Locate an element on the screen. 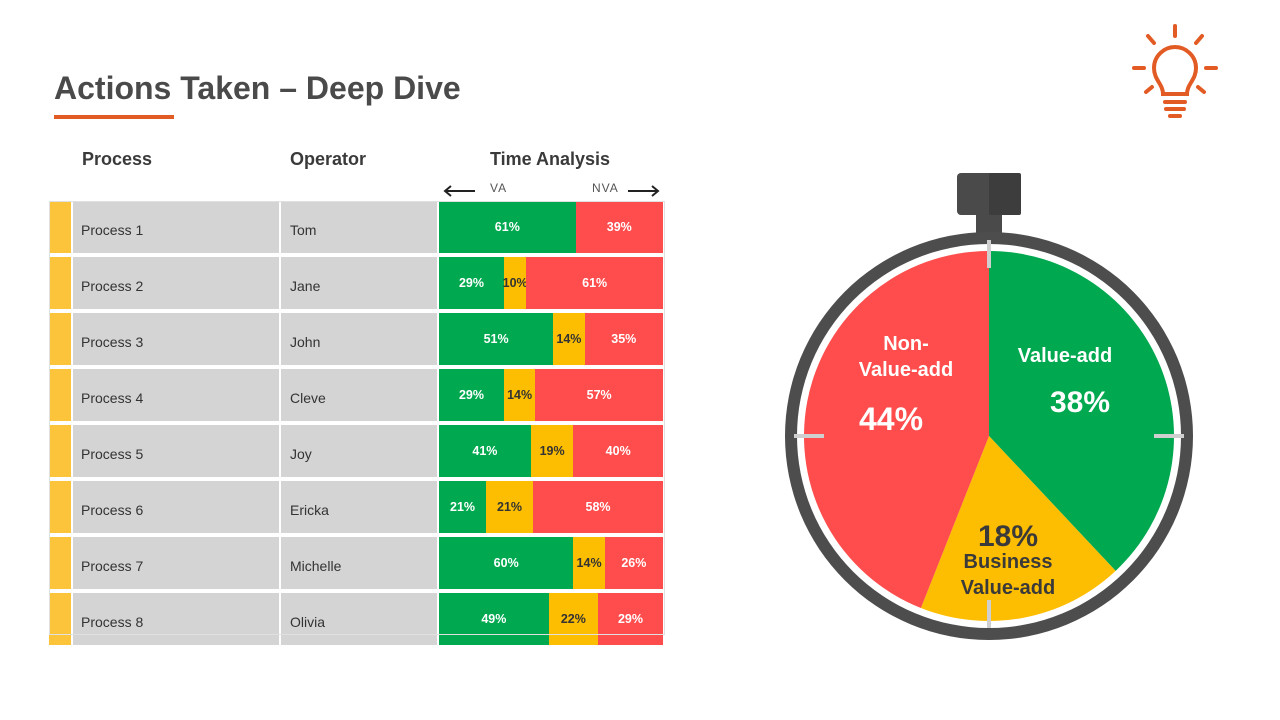 This screenshot has width=1280, height=720. va-segment: 41% is located at coordinates (485, 451).